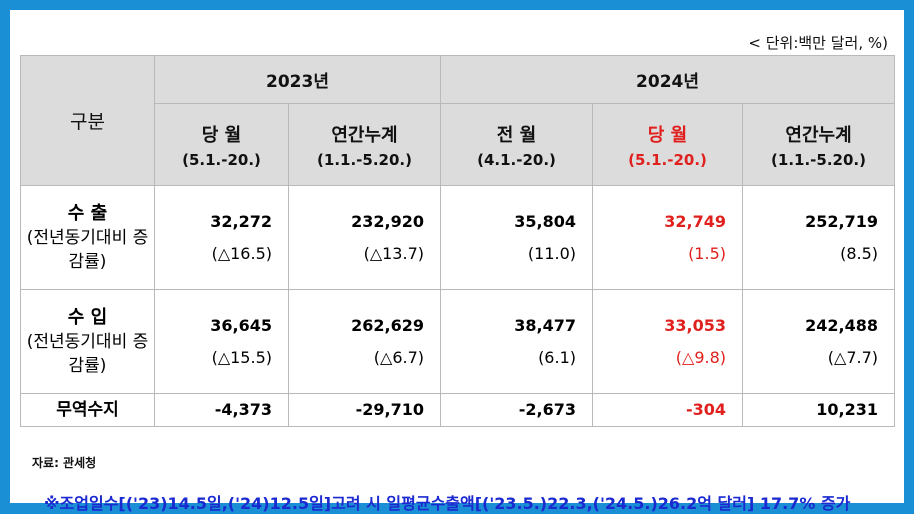 This screenshot has width=914, height=514. What do you see at coordinates (818, 341) in the screenshot?
I see `import-cell: 242,488 (△7.7)` at bounding box center [818, 341].